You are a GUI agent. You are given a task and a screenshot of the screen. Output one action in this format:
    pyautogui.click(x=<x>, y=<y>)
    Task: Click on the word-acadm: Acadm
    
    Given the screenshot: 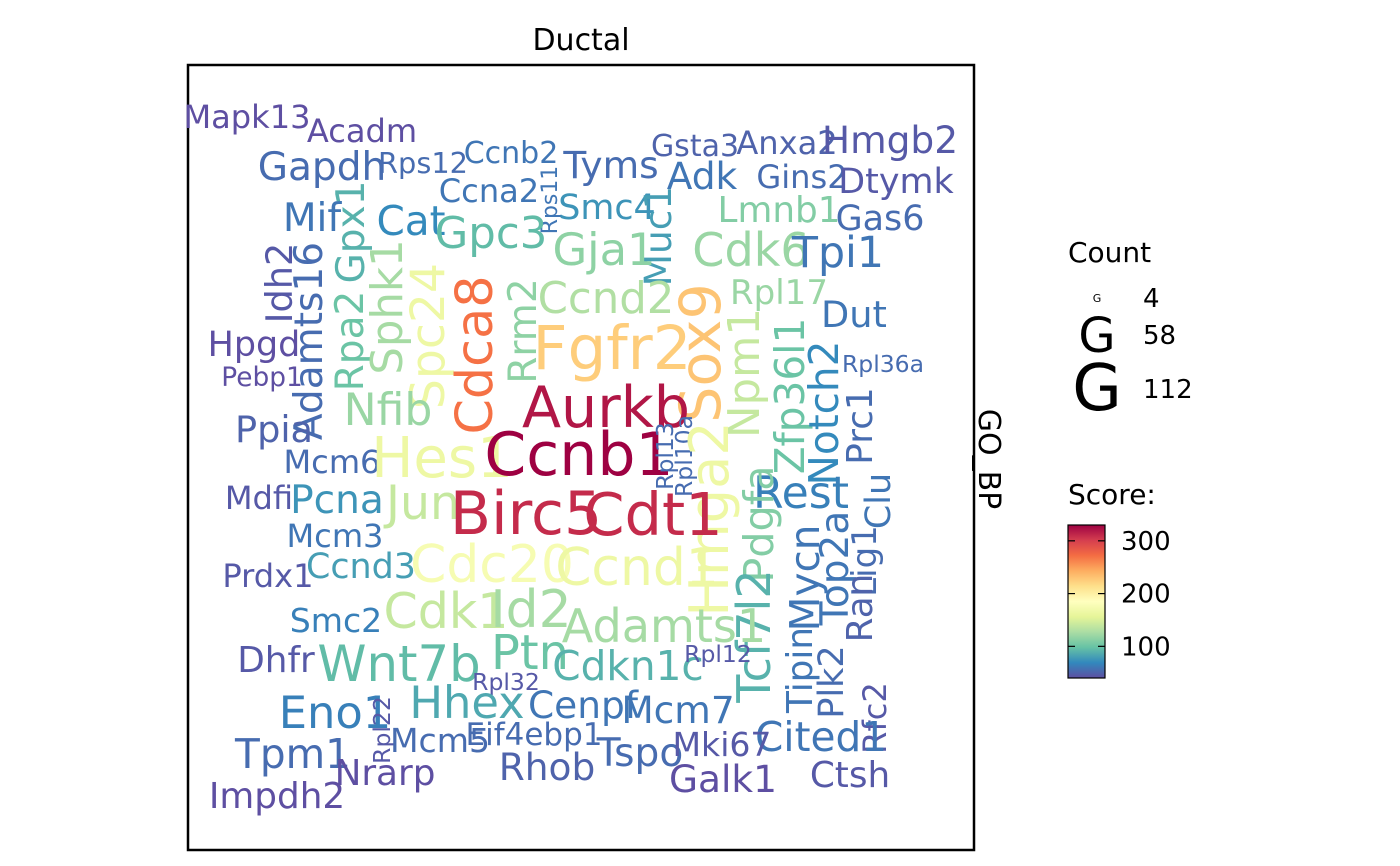 What is the action you would take?
    pyautogui.click(x=362, y=131)
    